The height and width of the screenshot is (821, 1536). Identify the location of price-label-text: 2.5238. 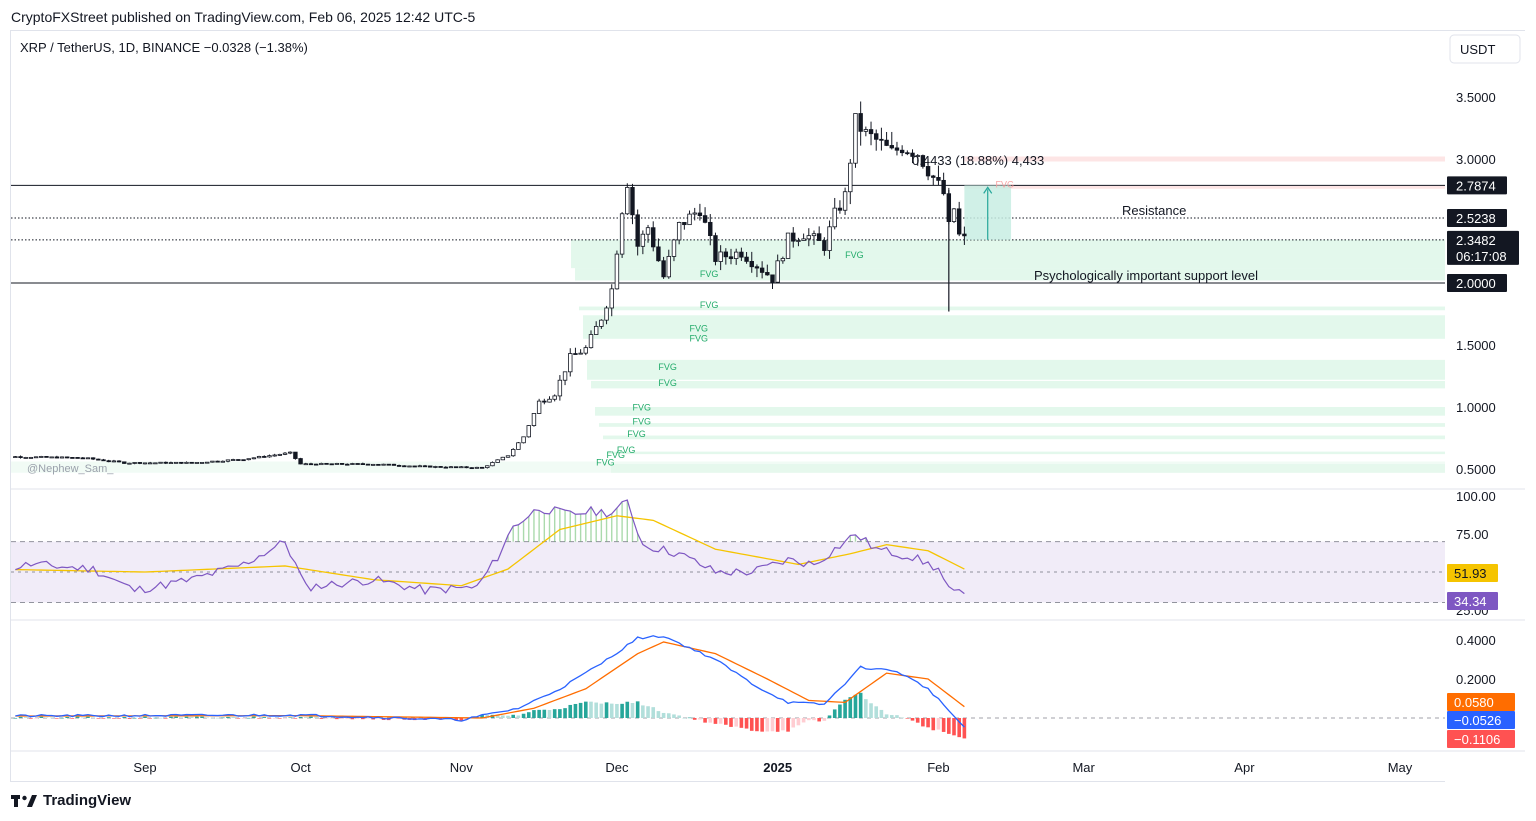
(1476, 218).